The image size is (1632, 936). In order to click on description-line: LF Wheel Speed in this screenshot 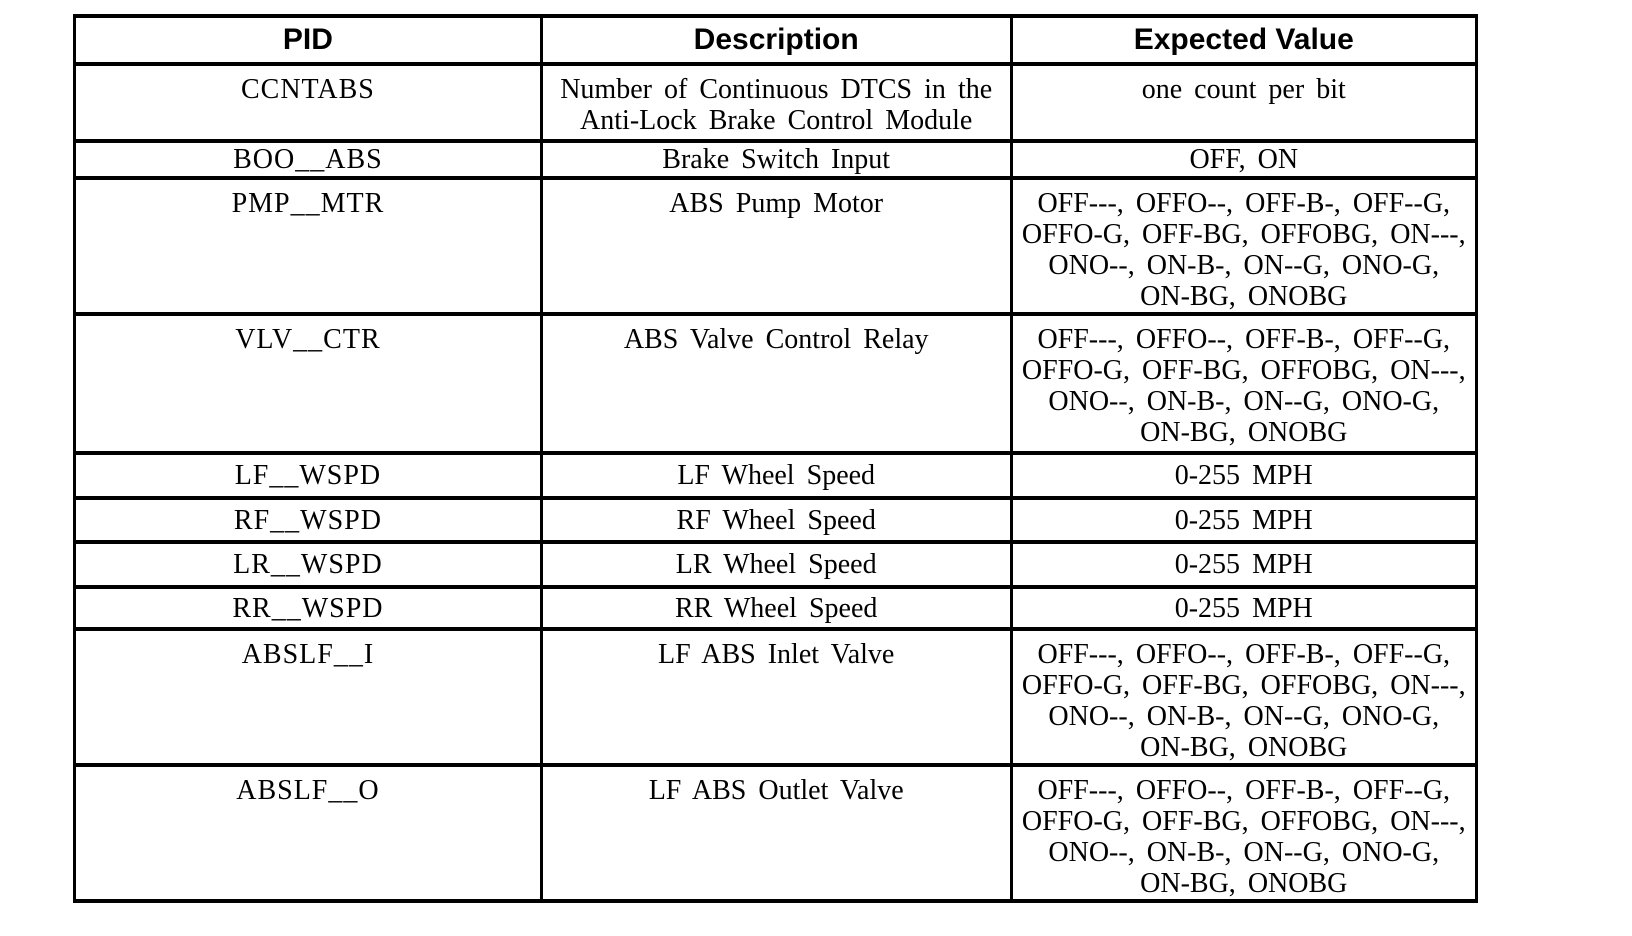, I will do `click(776, 475)`.